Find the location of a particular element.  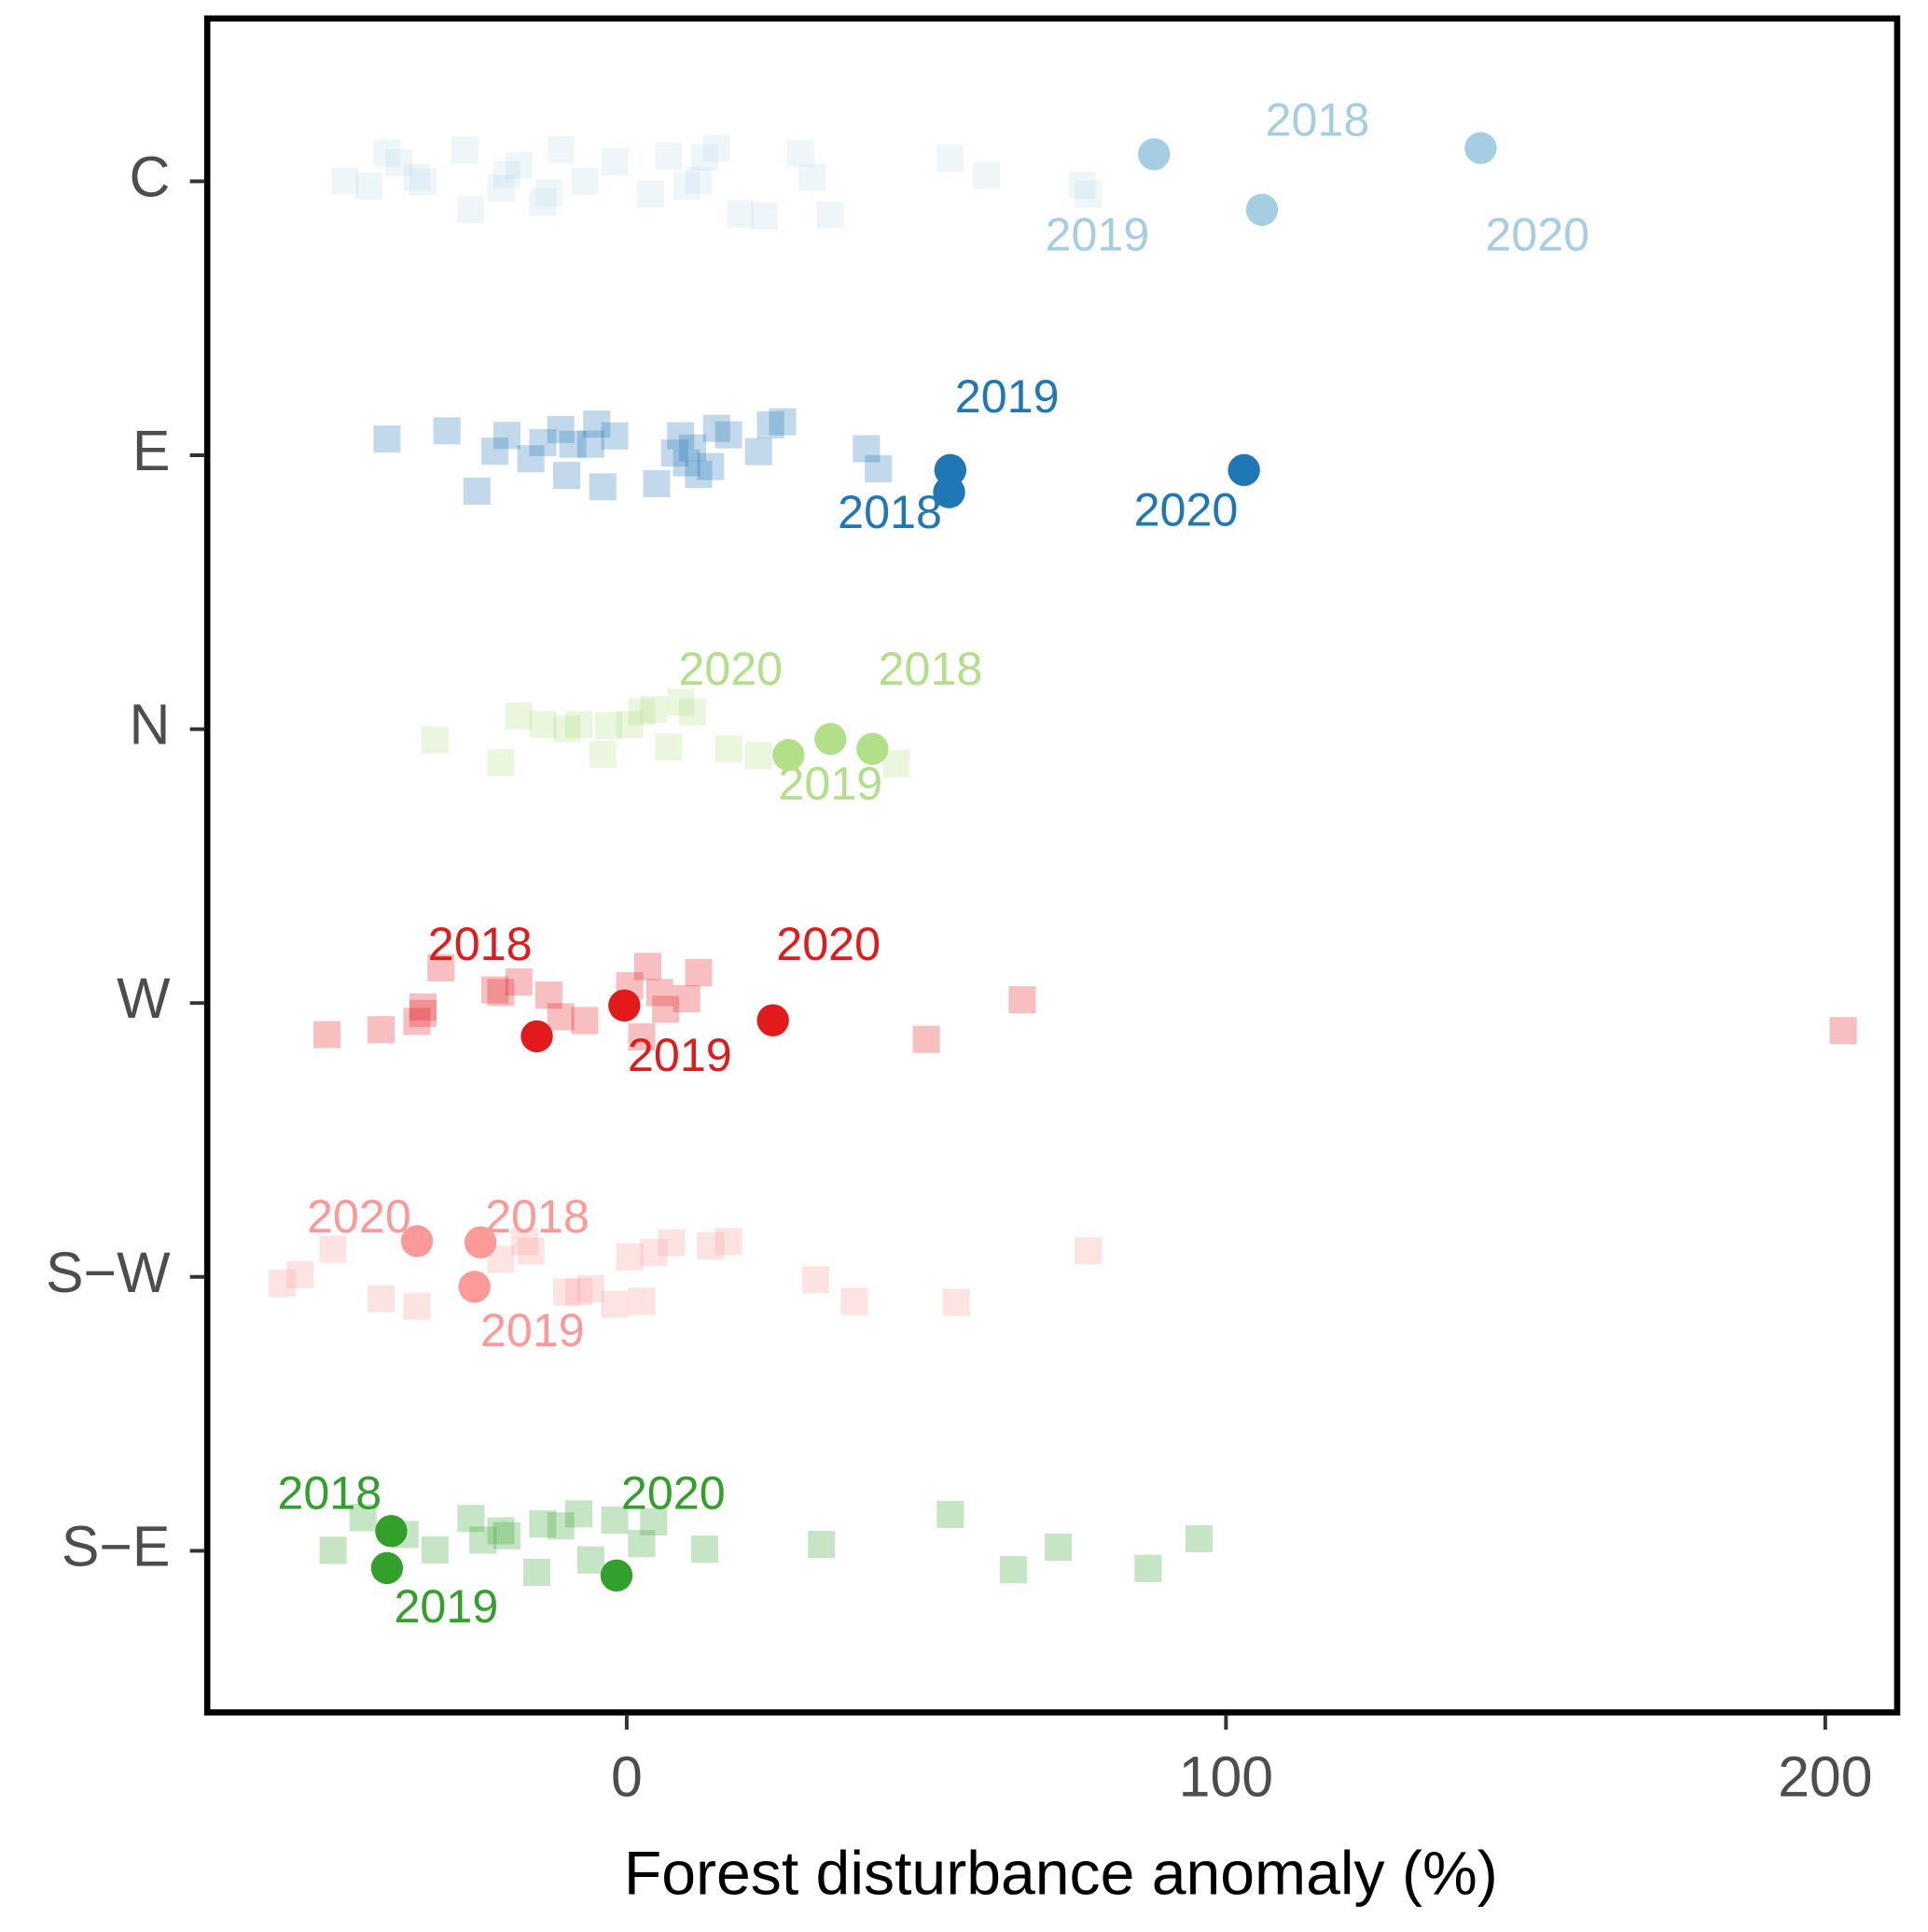

y-tick-label: C is located at coordinates (150, 176).